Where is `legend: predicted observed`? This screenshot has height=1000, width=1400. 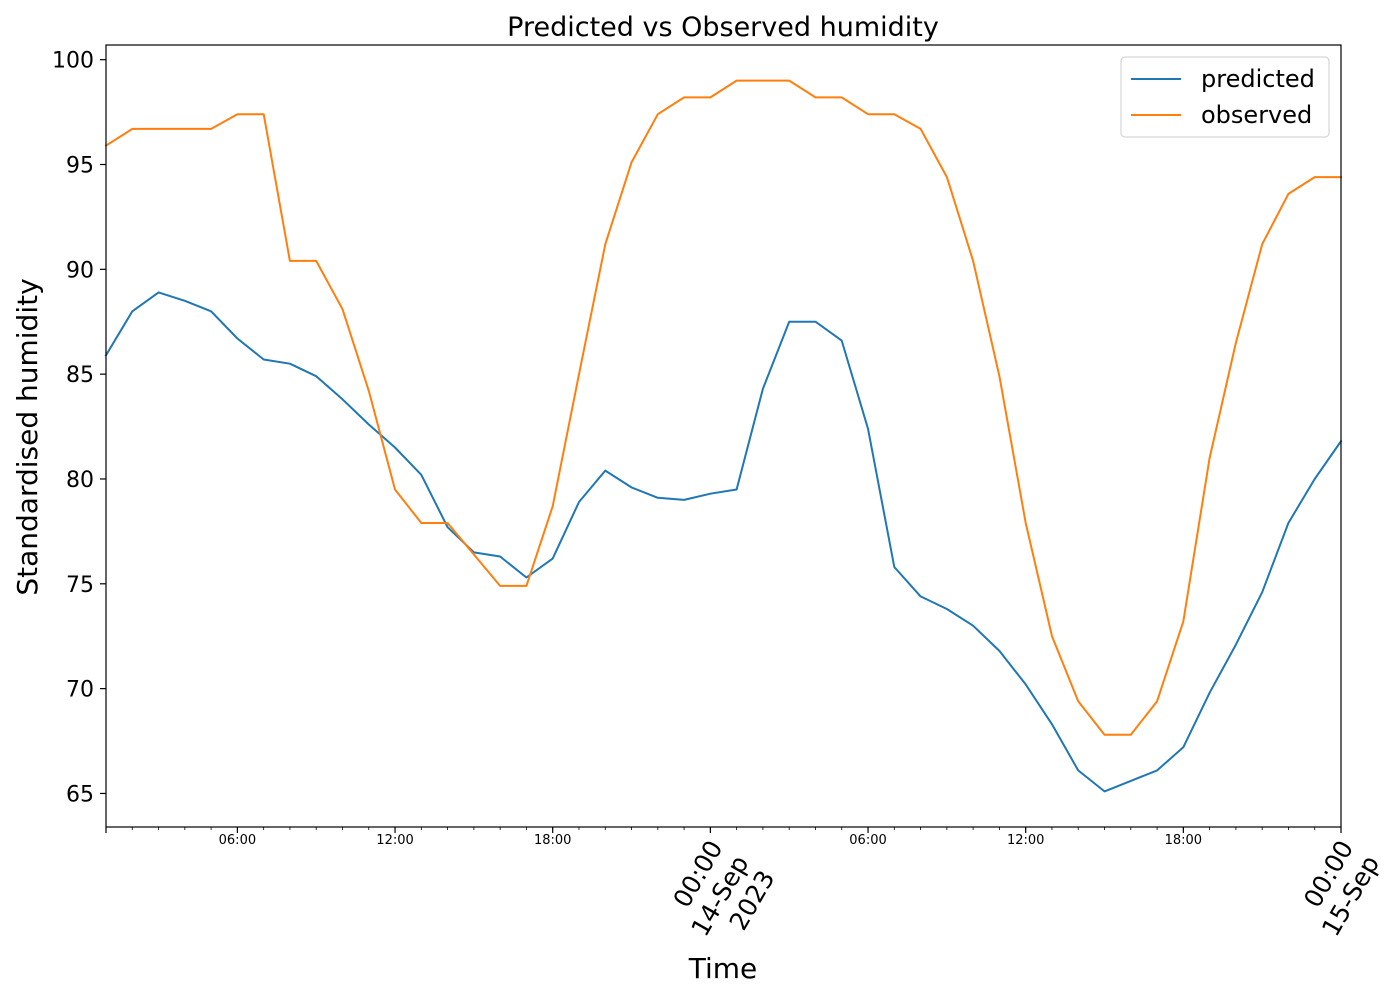 legend: predicted observed is located at coordinates (1225, 97).